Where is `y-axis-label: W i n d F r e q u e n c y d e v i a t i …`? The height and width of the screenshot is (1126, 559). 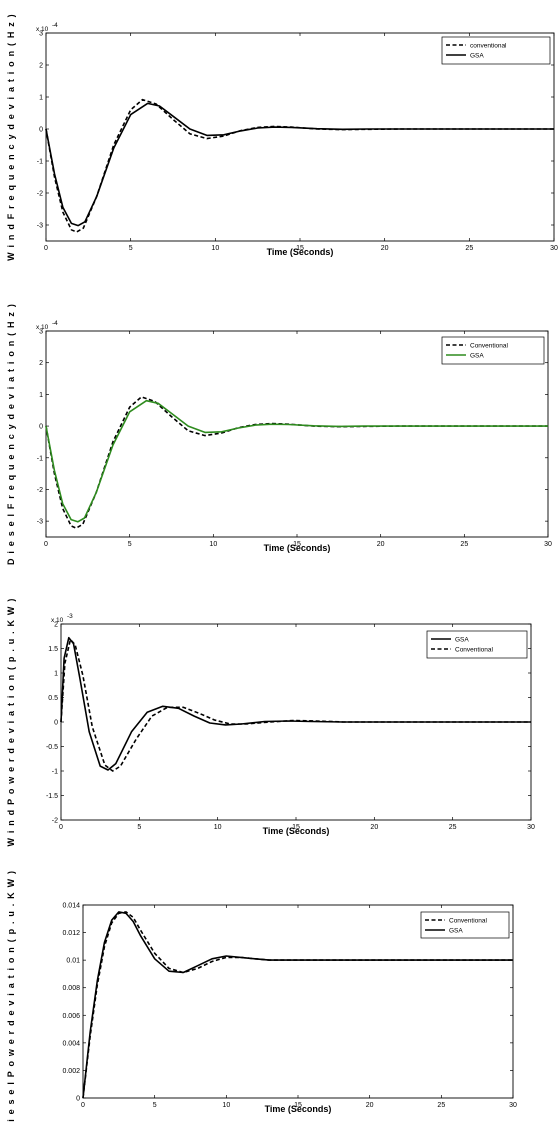 y-axis-label: W i n d F r e q u e n c y d e v i a t i … is located at coordinates (11, 137).